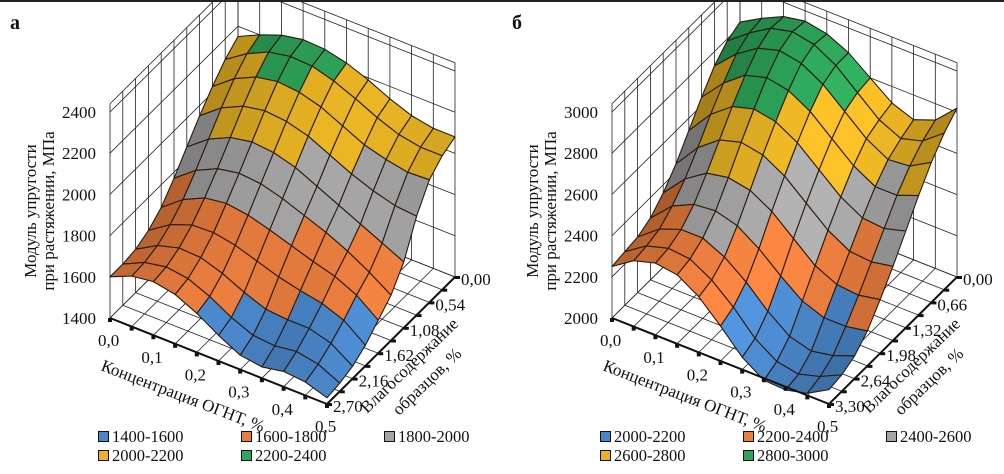 This screenshot has width=1004, height=474. I want to click on legend-item: 1600-1800, so click(284, 436).